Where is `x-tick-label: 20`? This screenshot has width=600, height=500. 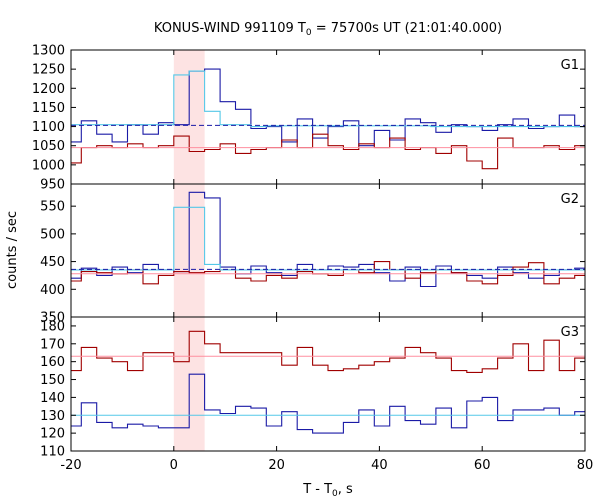 x-tick-label: 20 is located at coordinates (276, 465).